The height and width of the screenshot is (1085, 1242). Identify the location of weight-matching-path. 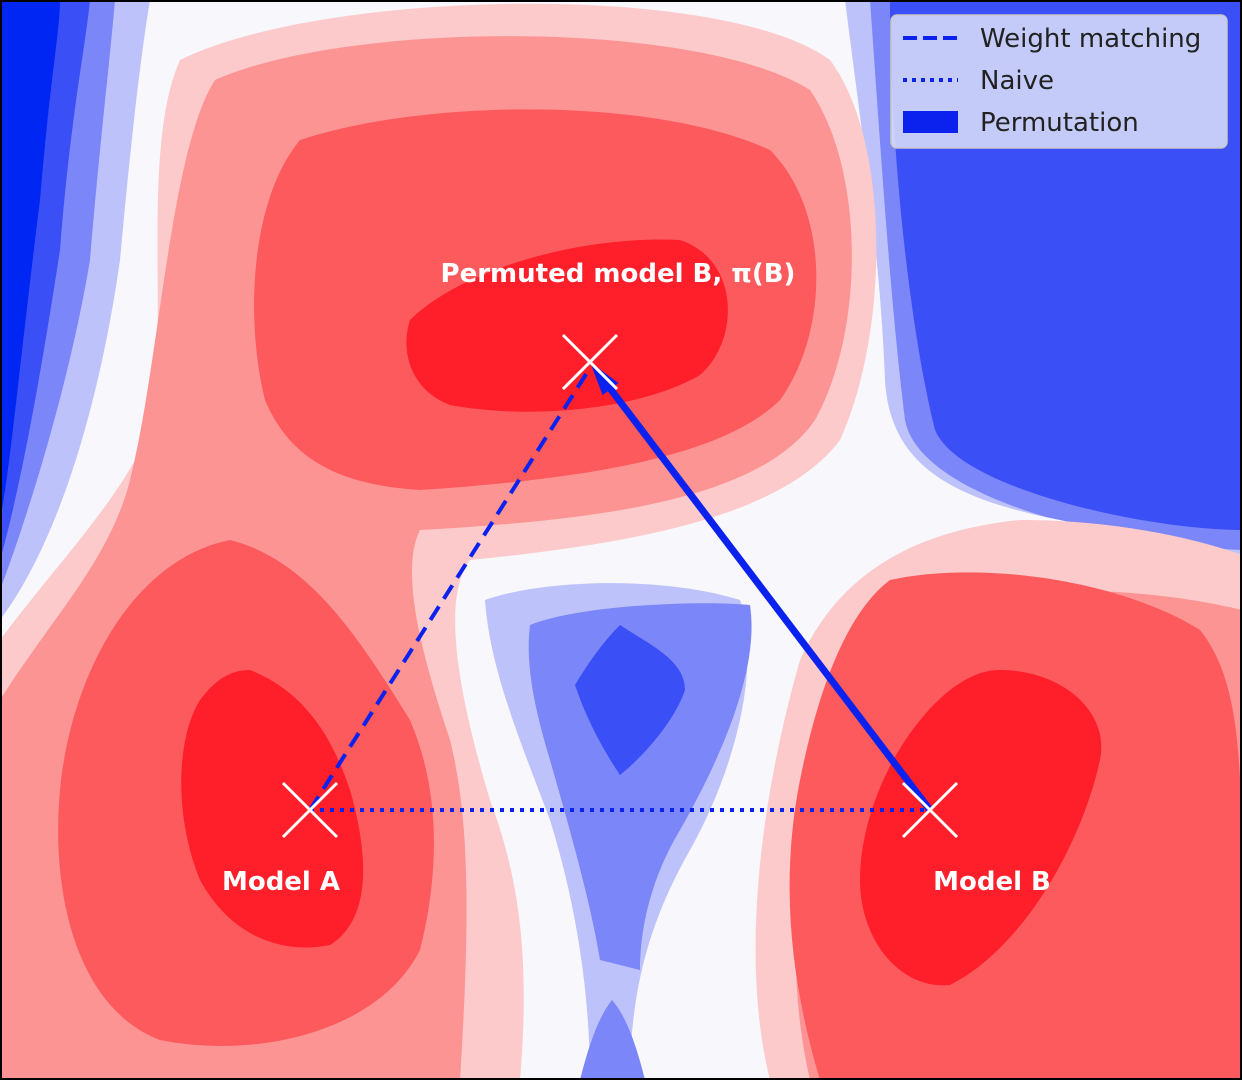
(450, 589).